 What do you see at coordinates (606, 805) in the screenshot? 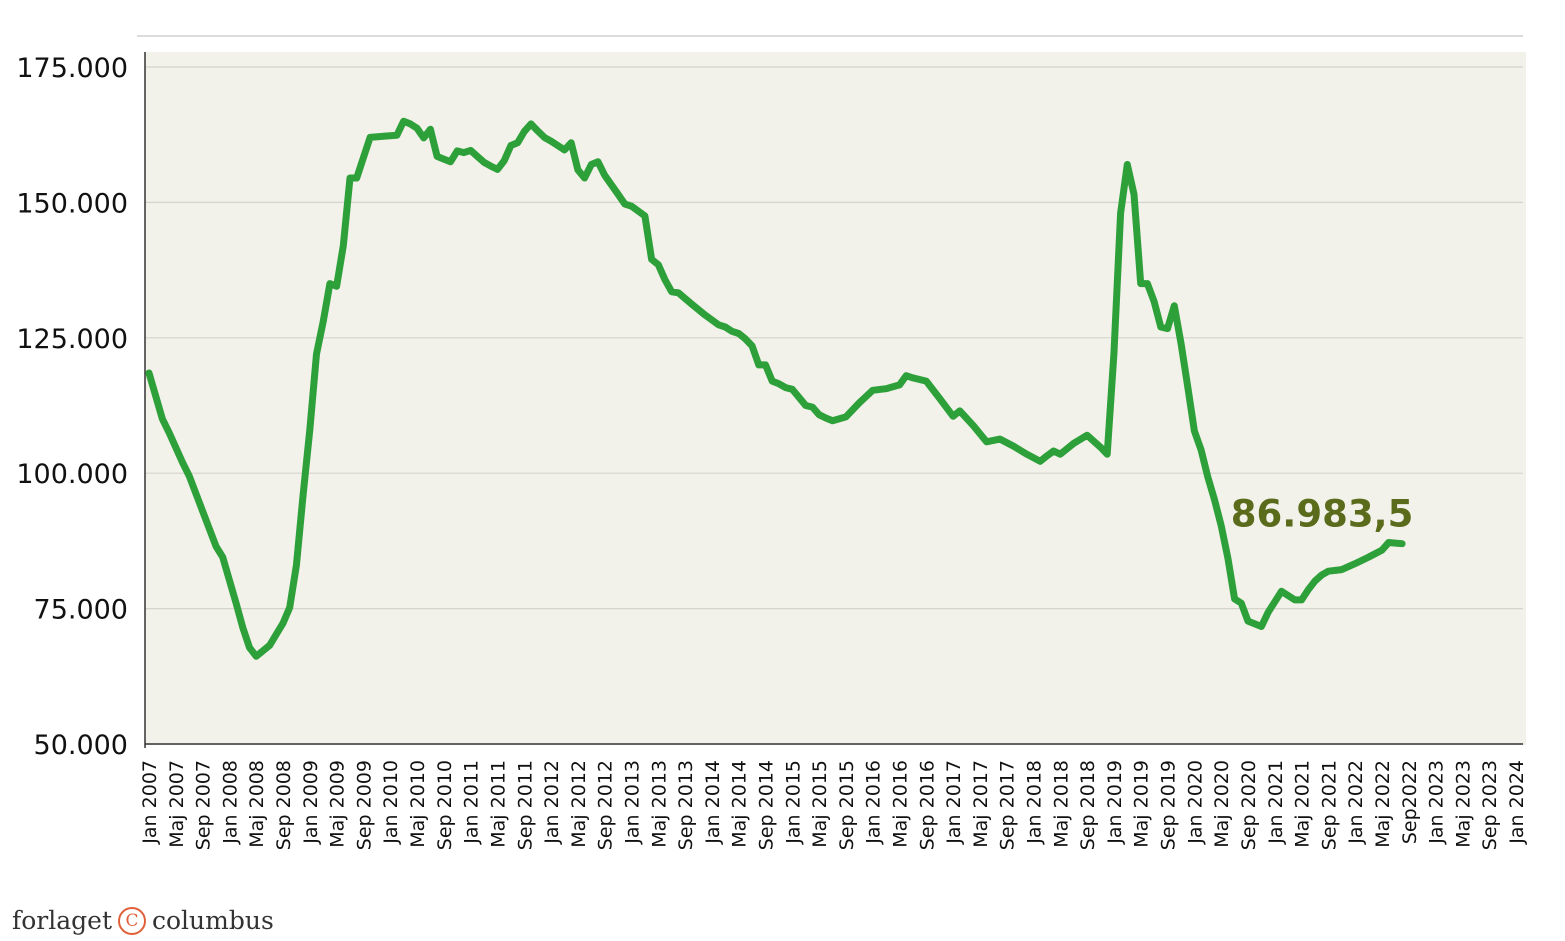
I see `x-tick-label: Sep 2012` at bounding box center [606, 805].